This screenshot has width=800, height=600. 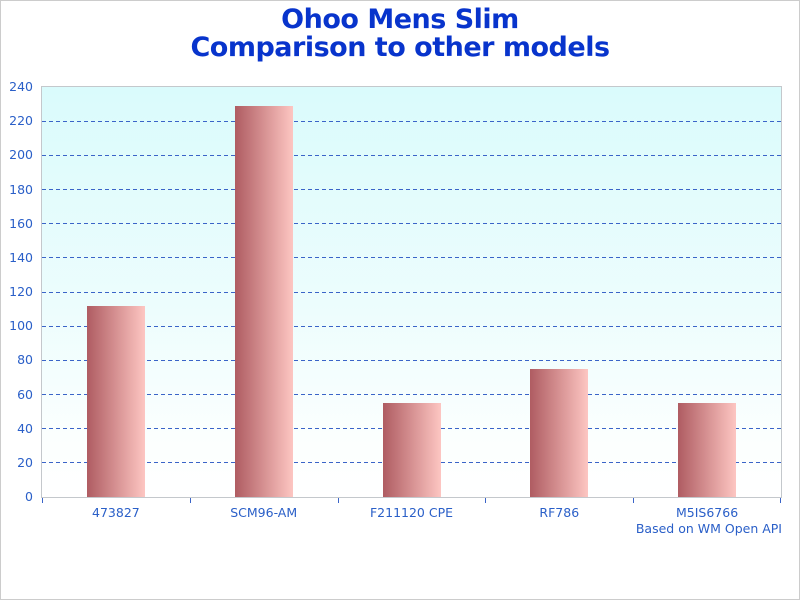 I want to click on y-axis-tick-label: 120, so click(x=21, y=291).